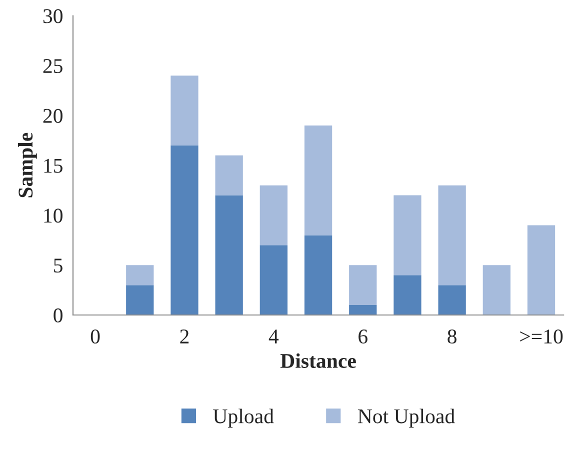  What do you see at coordinates (52, 115) in the screenshot?
I see `y-tick-label: 20` at bounding box center [52, 115].